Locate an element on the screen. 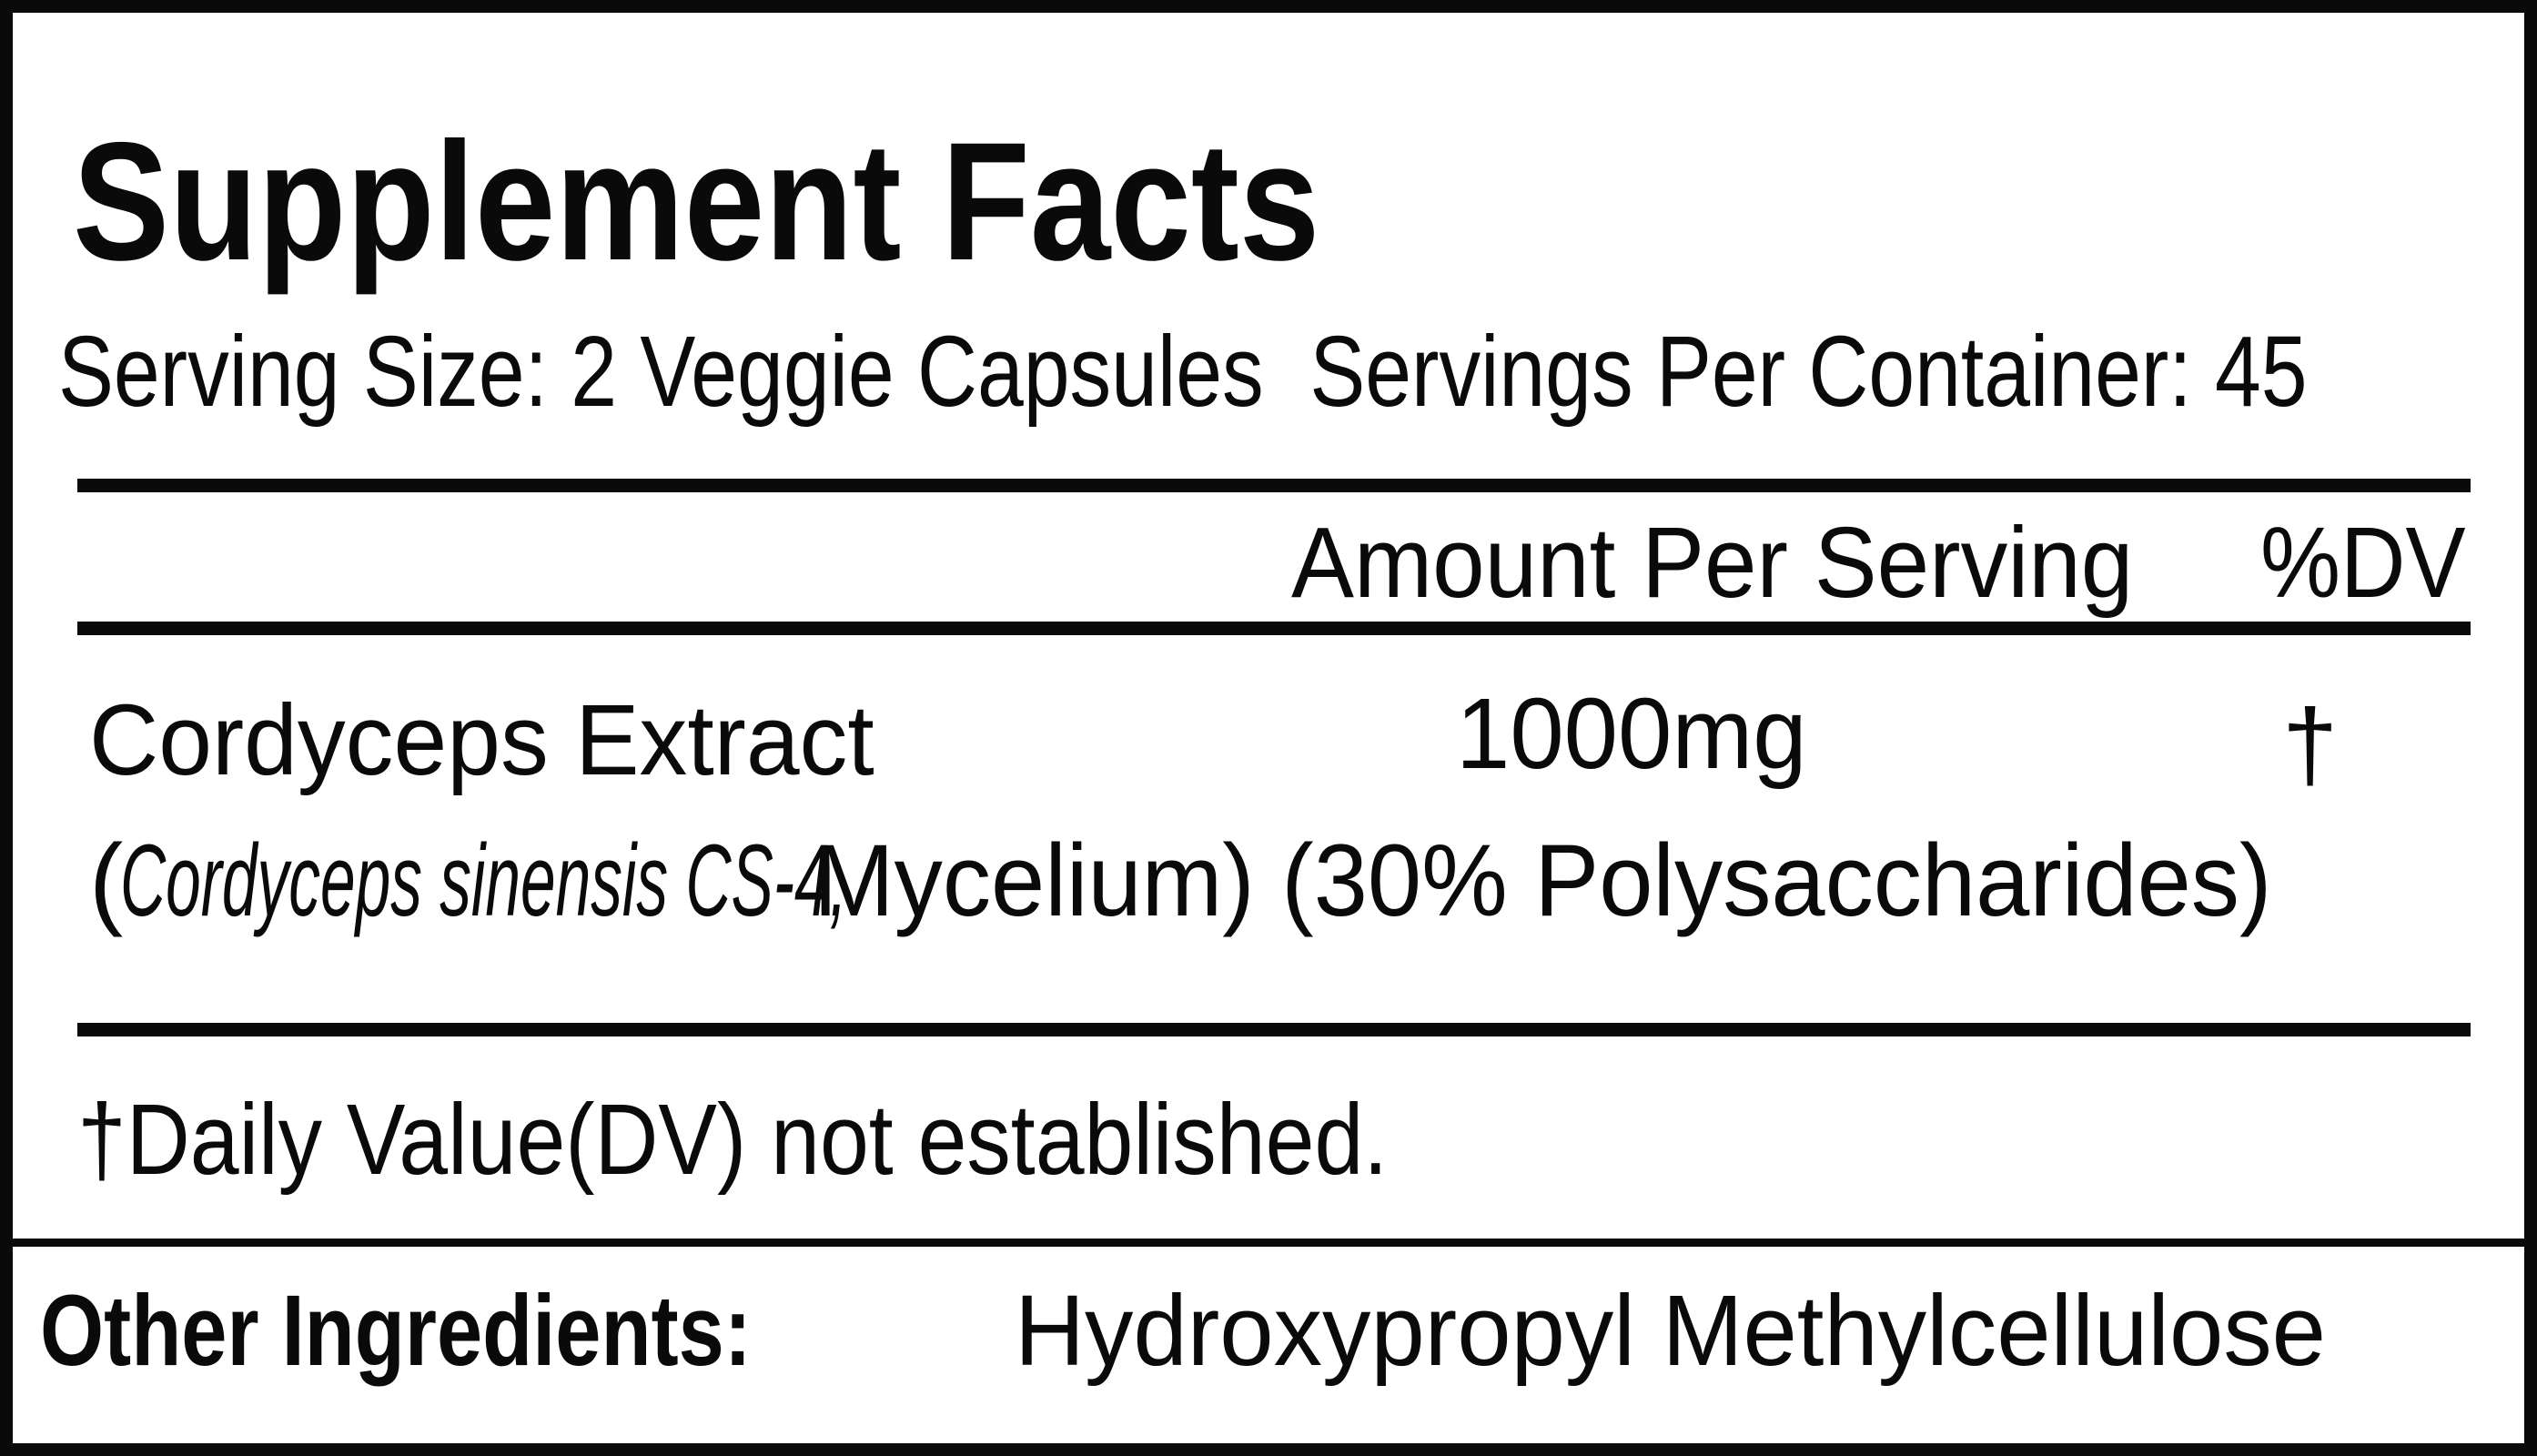 This screenshot has height=1456, width=2537. other-ingredients-label: Other Ingredients: is located at coordinates (396, 1331).